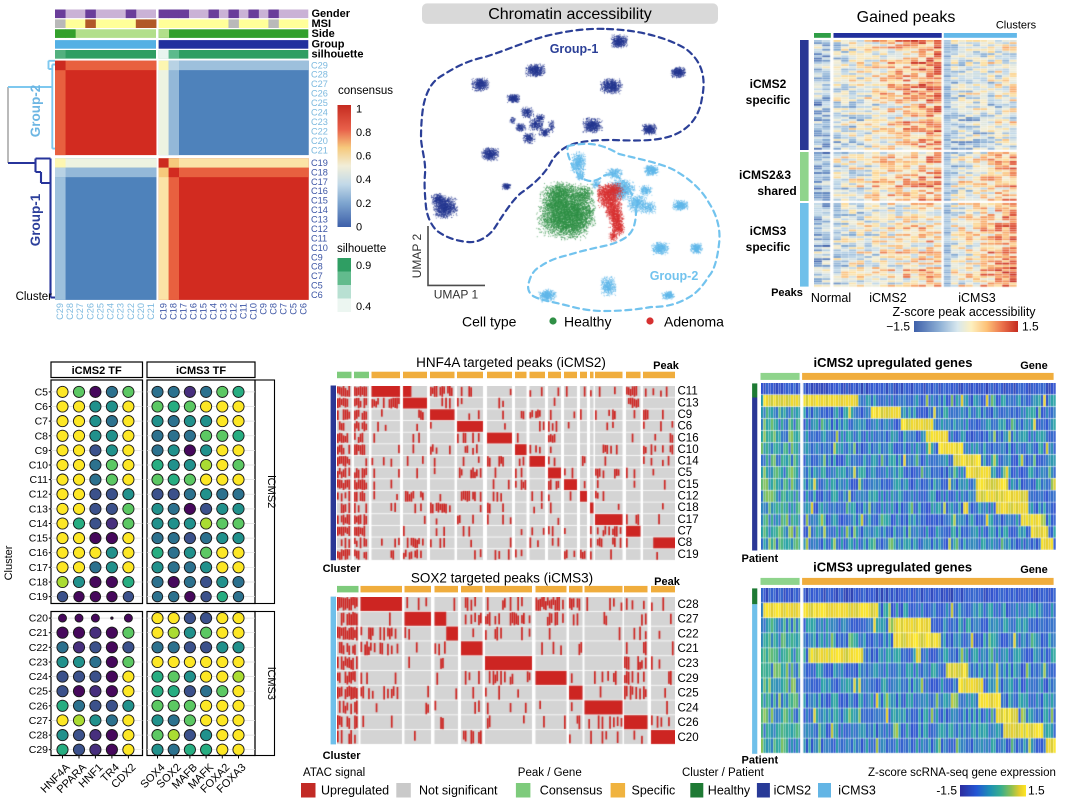  What do you see at coordinates (831, 298) in the screenshot?
I see `svg-text: Normal` at bounding box center [831, 298].